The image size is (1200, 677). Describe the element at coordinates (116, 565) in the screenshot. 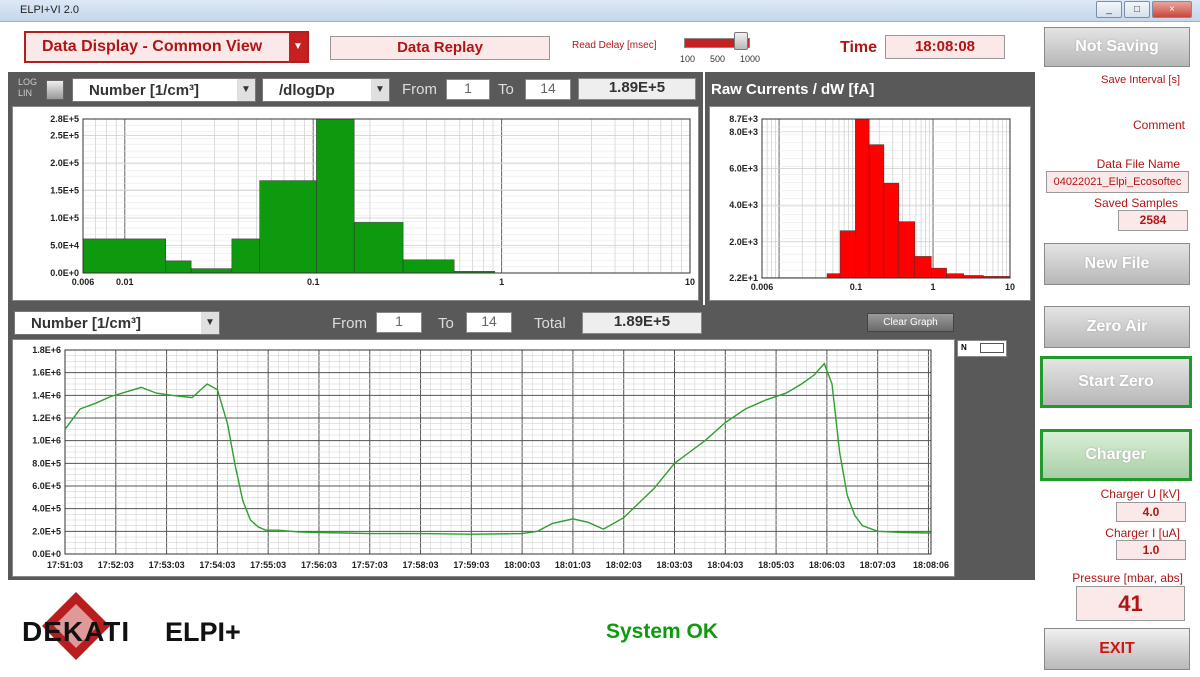

I see `x-tick-label: 17:52:03` at that location.